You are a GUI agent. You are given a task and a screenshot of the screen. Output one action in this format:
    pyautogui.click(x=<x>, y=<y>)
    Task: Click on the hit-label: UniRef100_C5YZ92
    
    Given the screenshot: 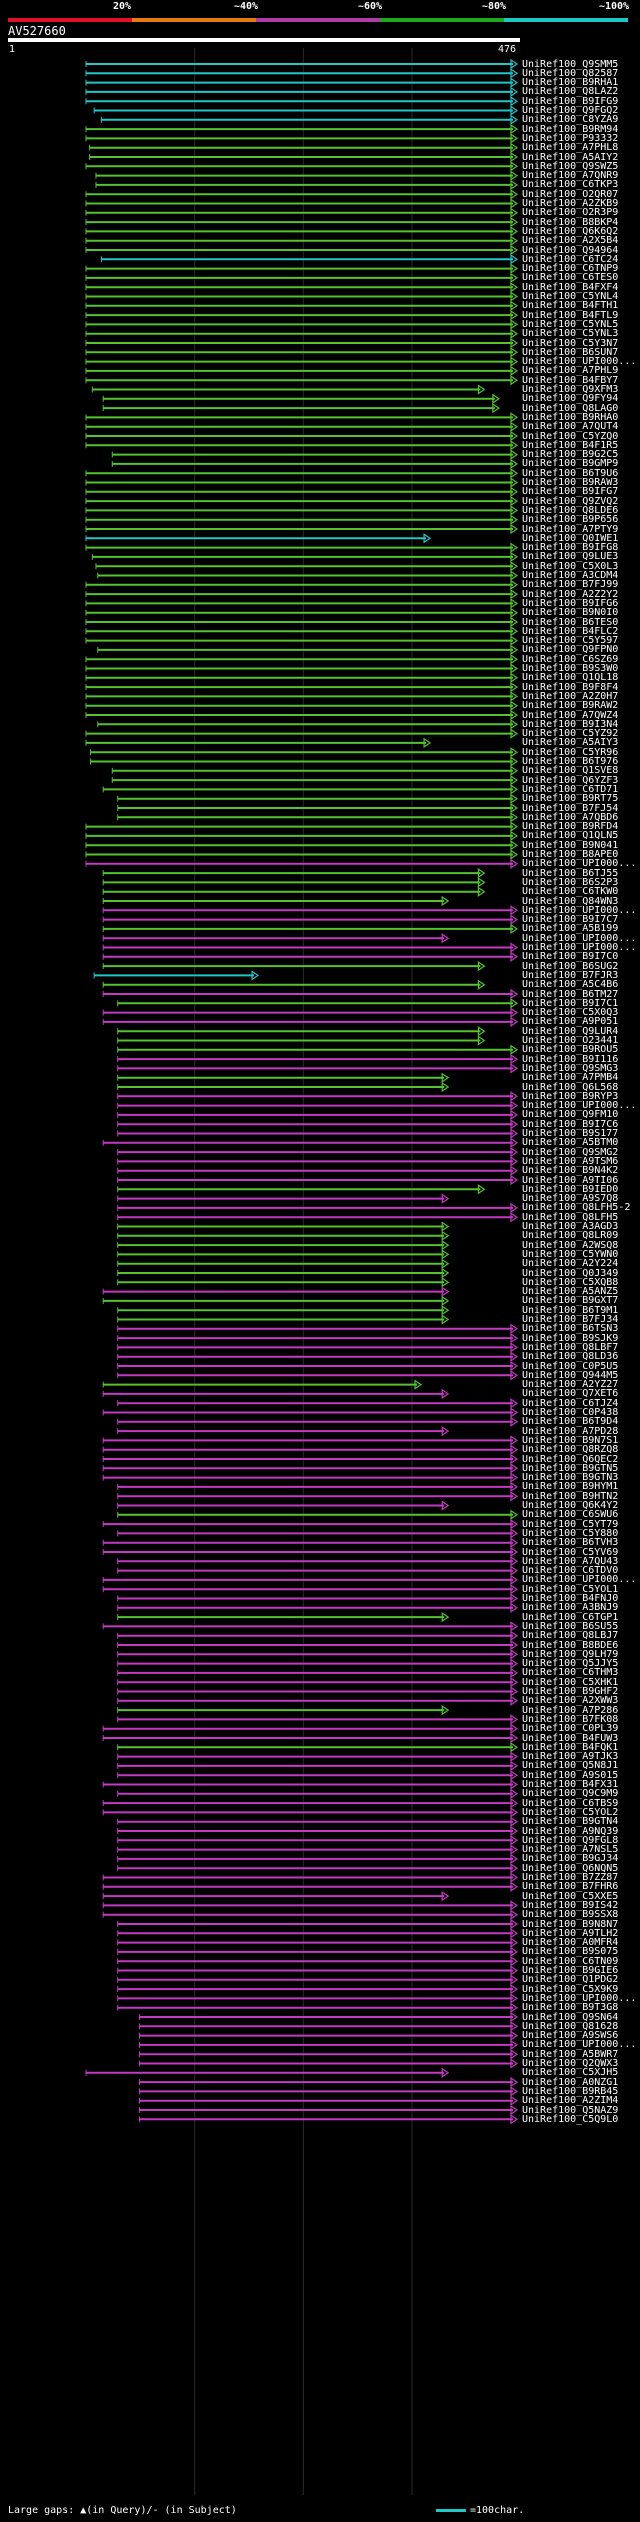 What is the action you would take?
    pyautogui.click(x=570, y=734)
    